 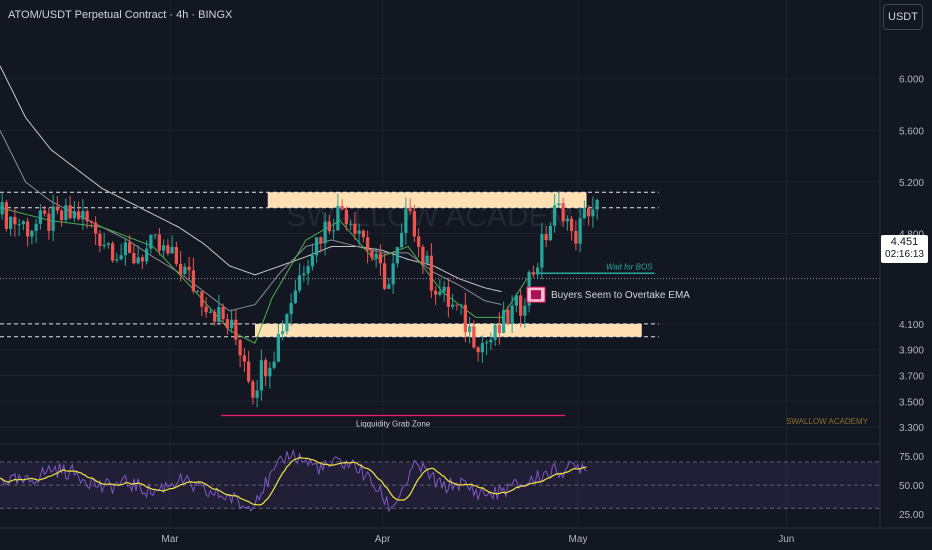 I want to click on price-tick-label: 4.100, so click(x=911, y=325).